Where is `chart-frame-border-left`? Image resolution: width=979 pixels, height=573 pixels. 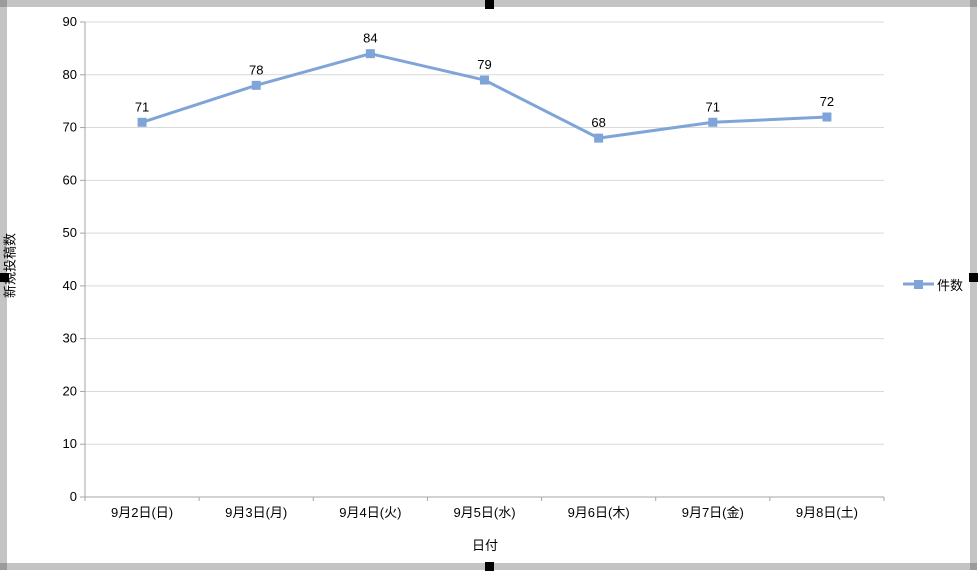
chart-frame-border-left is located at coordinates (3, 285).